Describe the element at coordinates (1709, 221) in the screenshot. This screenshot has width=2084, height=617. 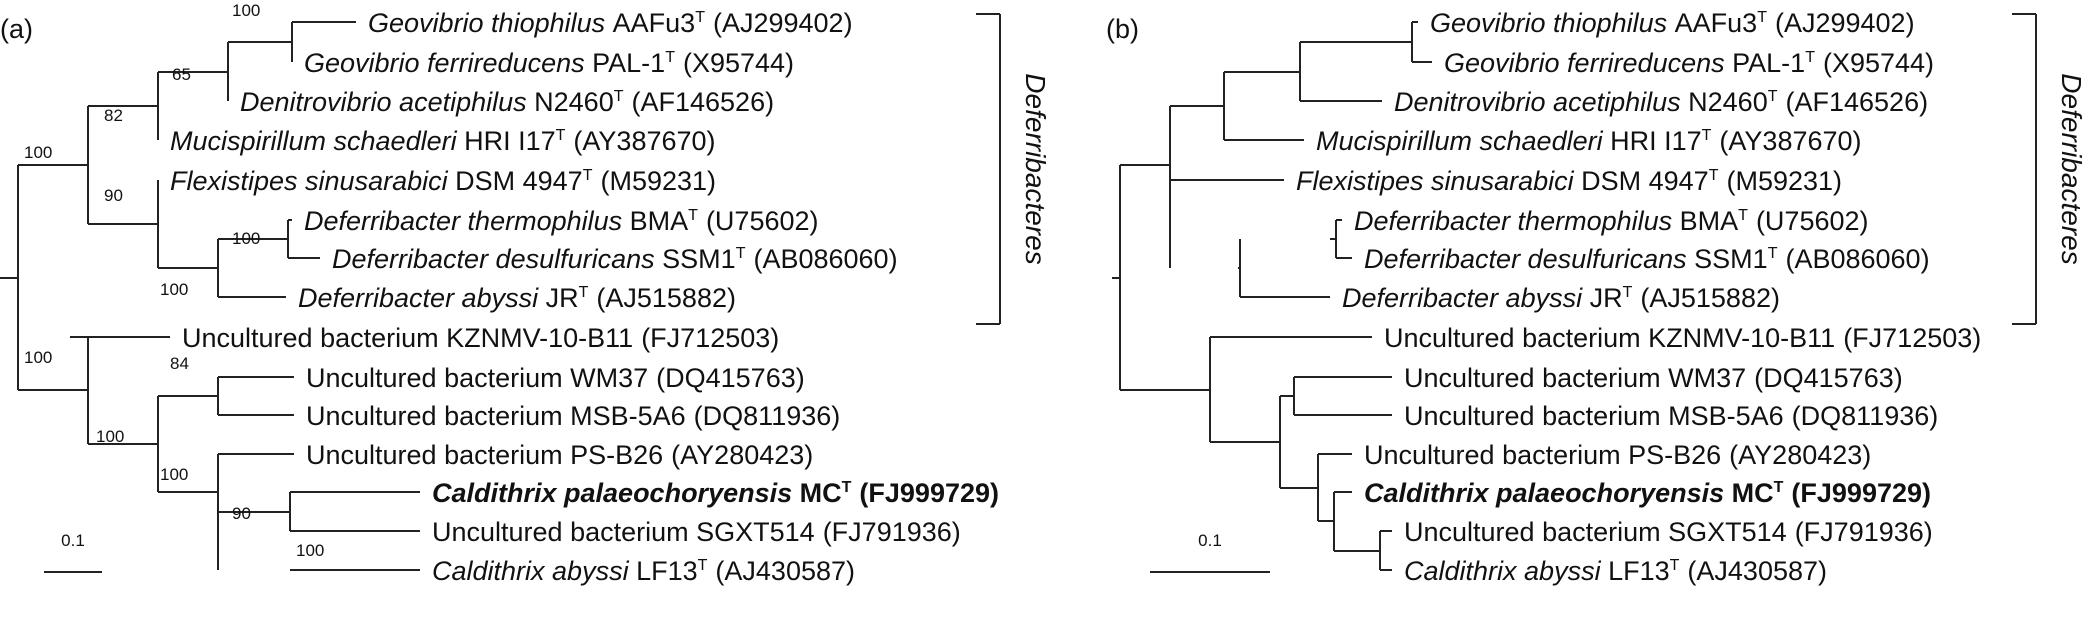
I see `taxon-strain: BMA` at that location.